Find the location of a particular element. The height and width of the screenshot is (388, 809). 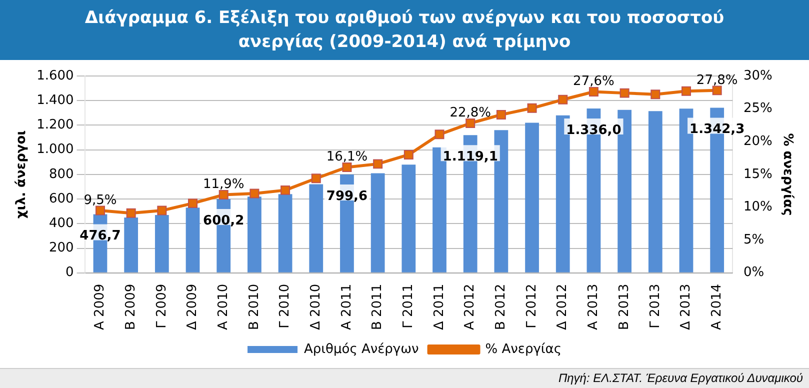

data-label: 1.119,1 is located at coordinates (470, 157).